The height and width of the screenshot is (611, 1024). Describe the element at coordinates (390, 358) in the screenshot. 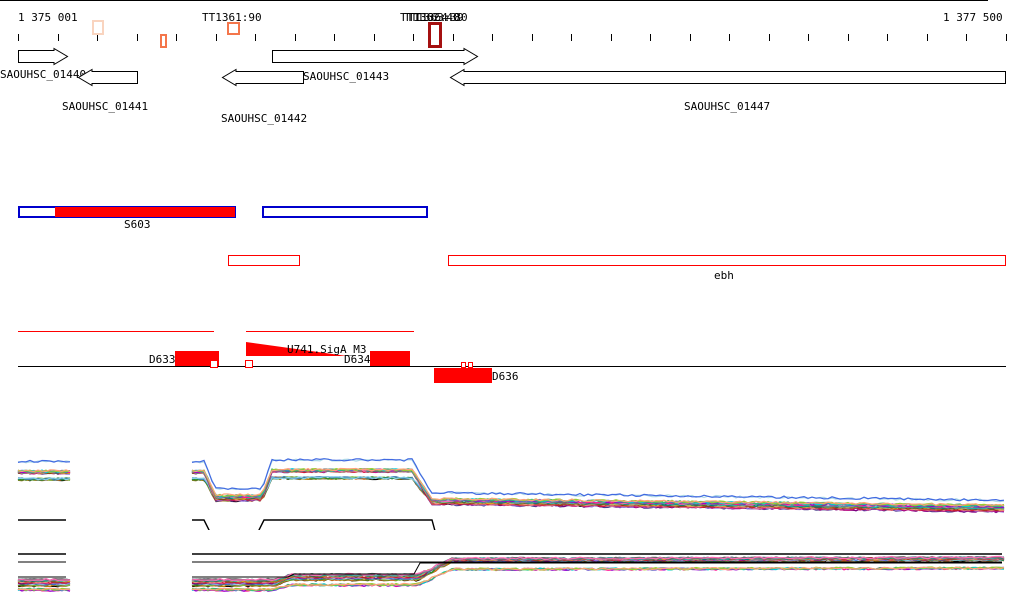

I see `promoter-block-D634` at that location.